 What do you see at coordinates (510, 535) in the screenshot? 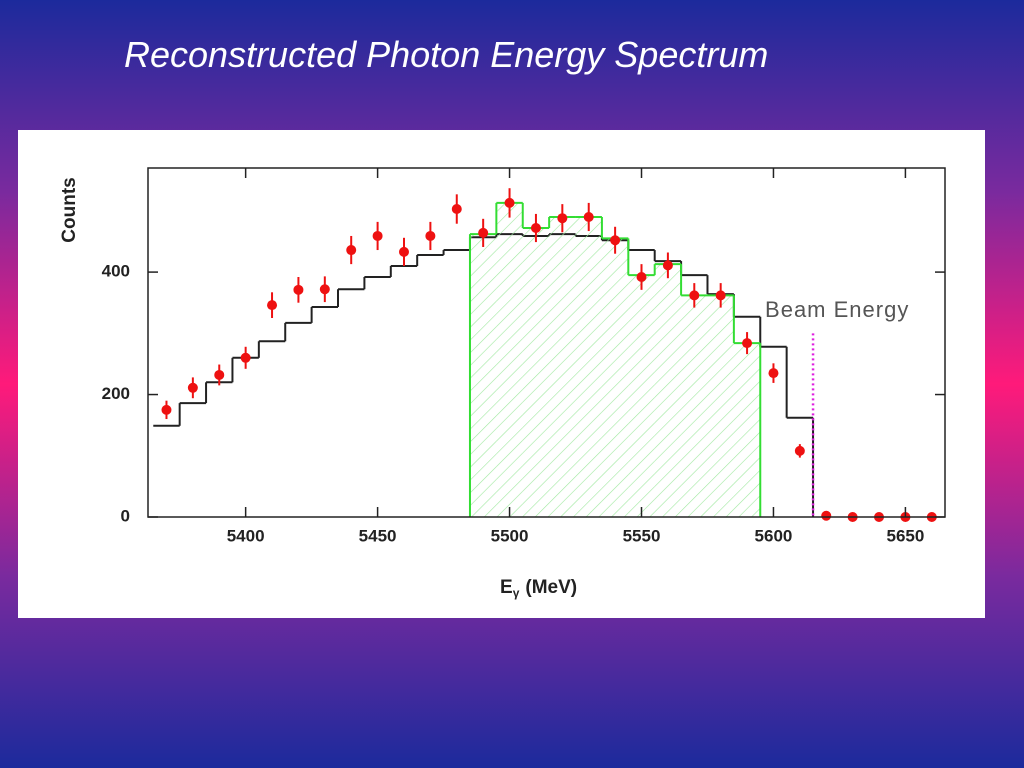
I see `x-tick-label: 5500` at bounding box center [510, 535].